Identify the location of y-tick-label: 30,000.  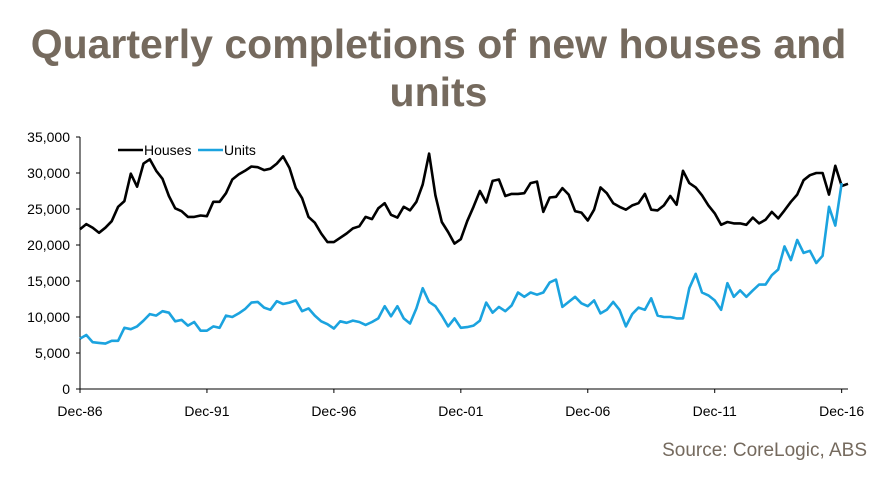
(48, 173).